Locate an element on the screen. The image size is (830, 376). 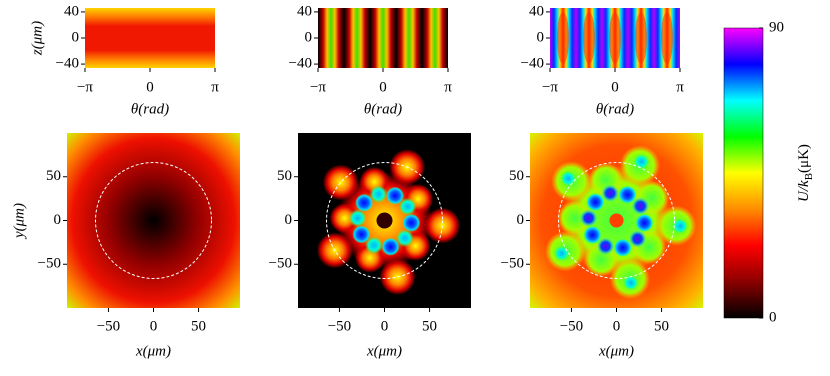
label-subscript: B is located at coordinates (809, 176).